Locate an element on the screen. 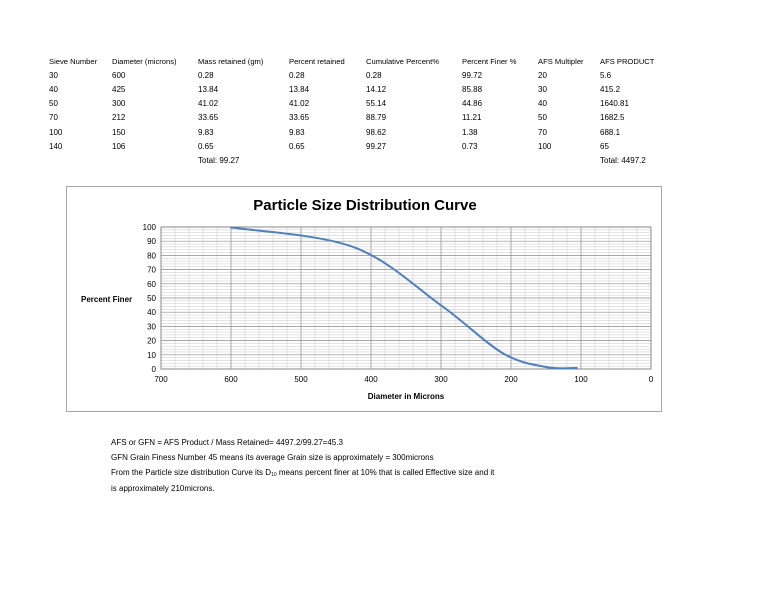  cell: 300 is located at coordinates (119, 104).